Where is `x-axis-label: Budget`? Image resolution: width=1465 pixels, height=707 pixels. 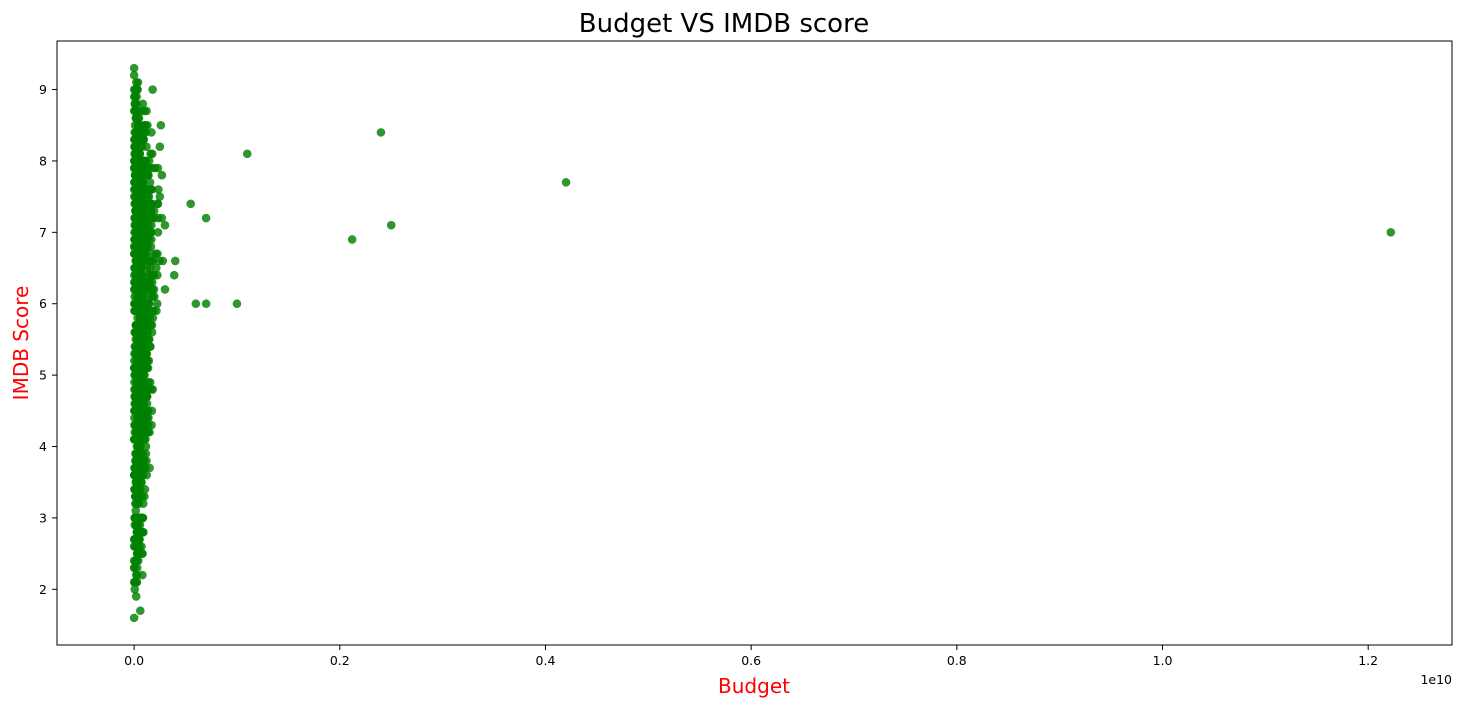
x-axis-label: Budget is located at coordinates (754, 686).